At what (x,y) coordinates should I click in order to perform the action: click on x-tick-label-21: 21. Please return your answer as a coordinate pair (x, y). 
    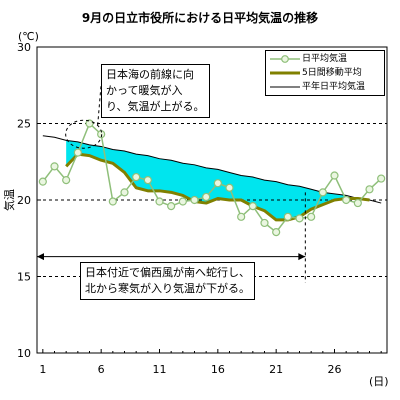
    Looking at the image, I should click on (276, 369).